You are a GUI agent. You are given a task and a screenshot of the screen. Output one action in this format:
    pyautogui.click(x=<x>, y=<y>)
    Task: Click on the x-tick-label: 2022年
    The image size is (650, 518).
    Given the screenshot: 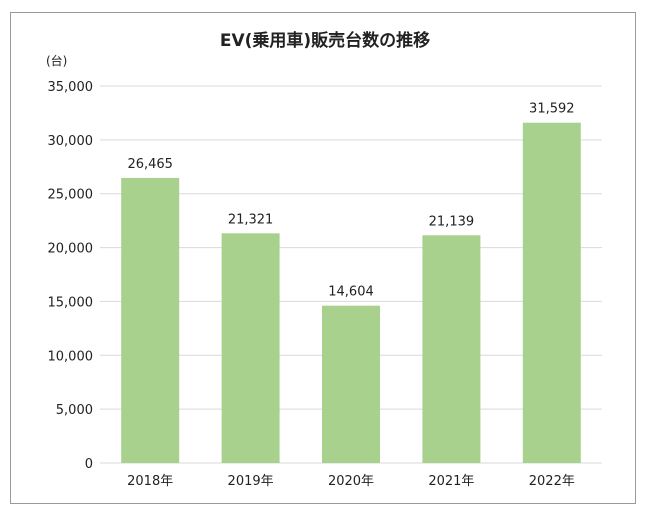 What is the action you would take?
    pyautogui.click(x=552, y=481)
    